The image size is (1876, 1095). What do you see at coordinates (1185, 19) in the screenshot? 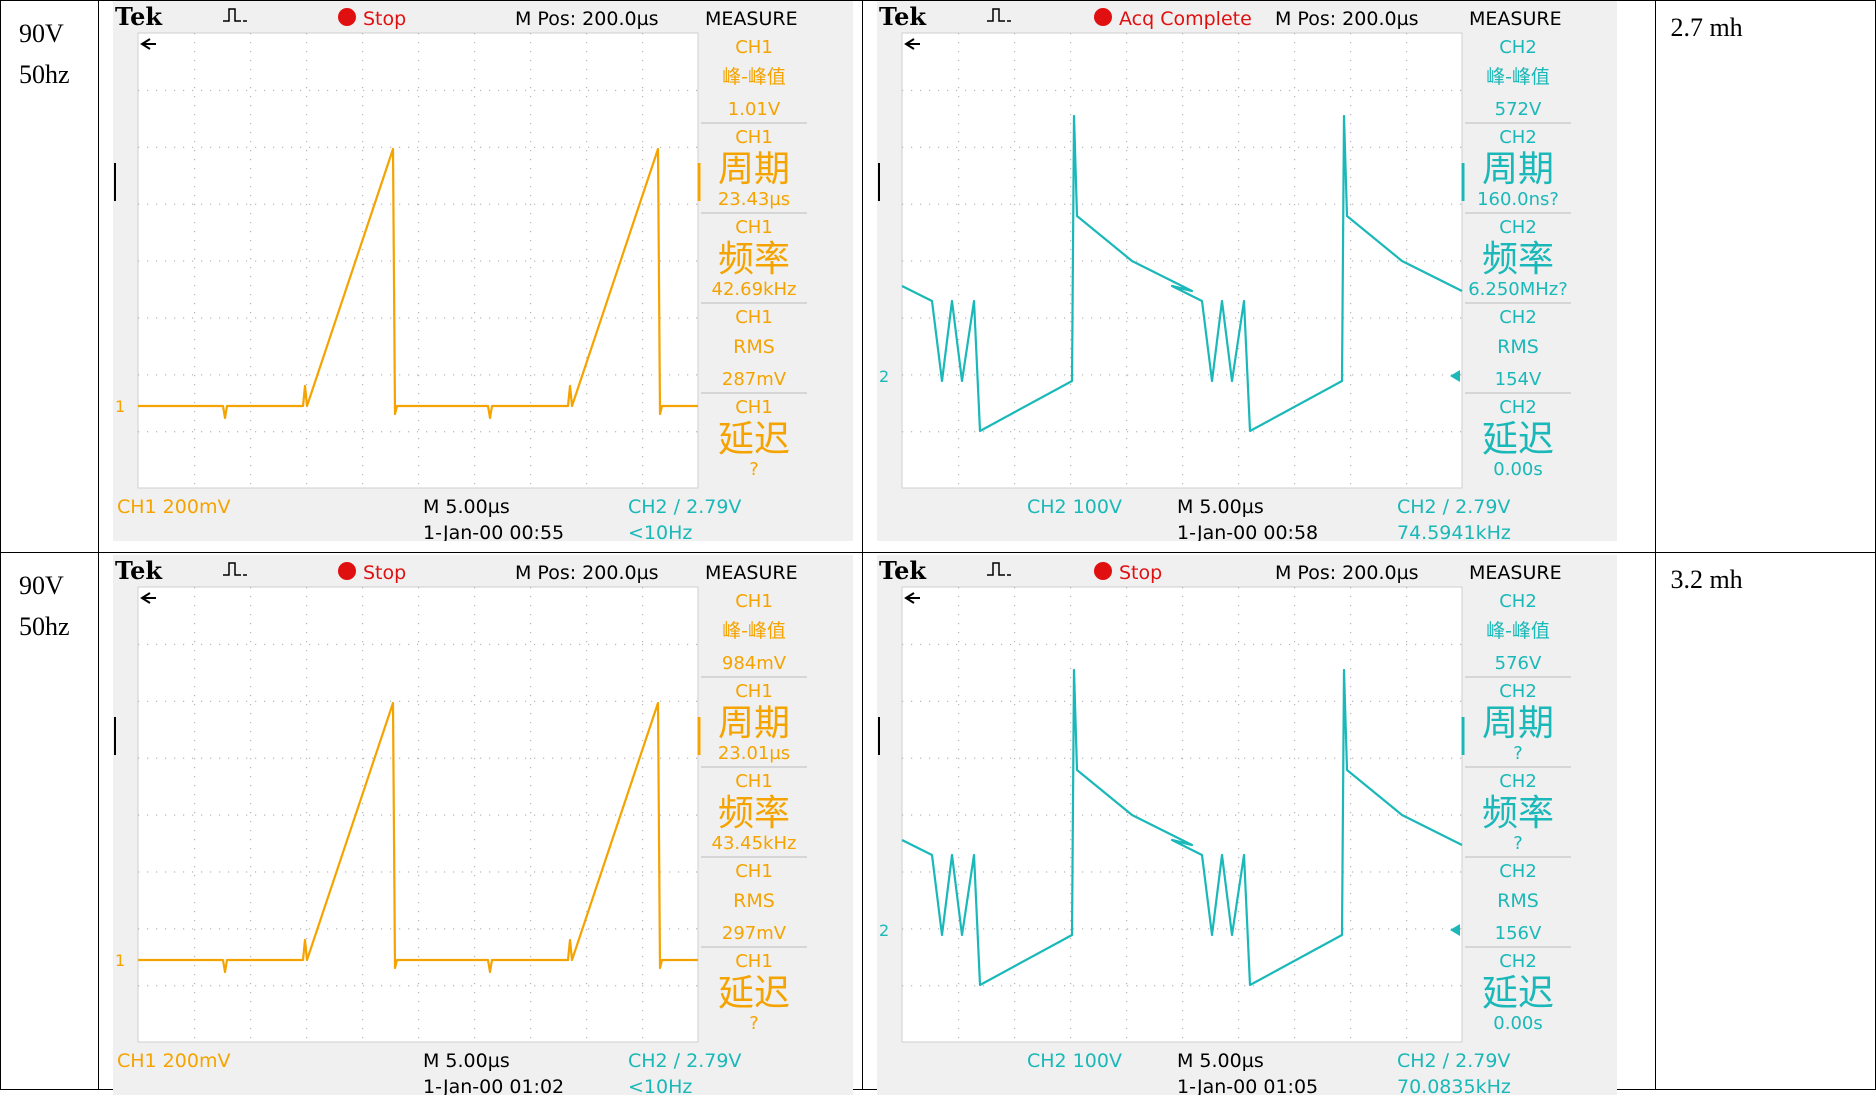
I see `acquisition-status: Acq Complete` at bounding box center [1185, 19].